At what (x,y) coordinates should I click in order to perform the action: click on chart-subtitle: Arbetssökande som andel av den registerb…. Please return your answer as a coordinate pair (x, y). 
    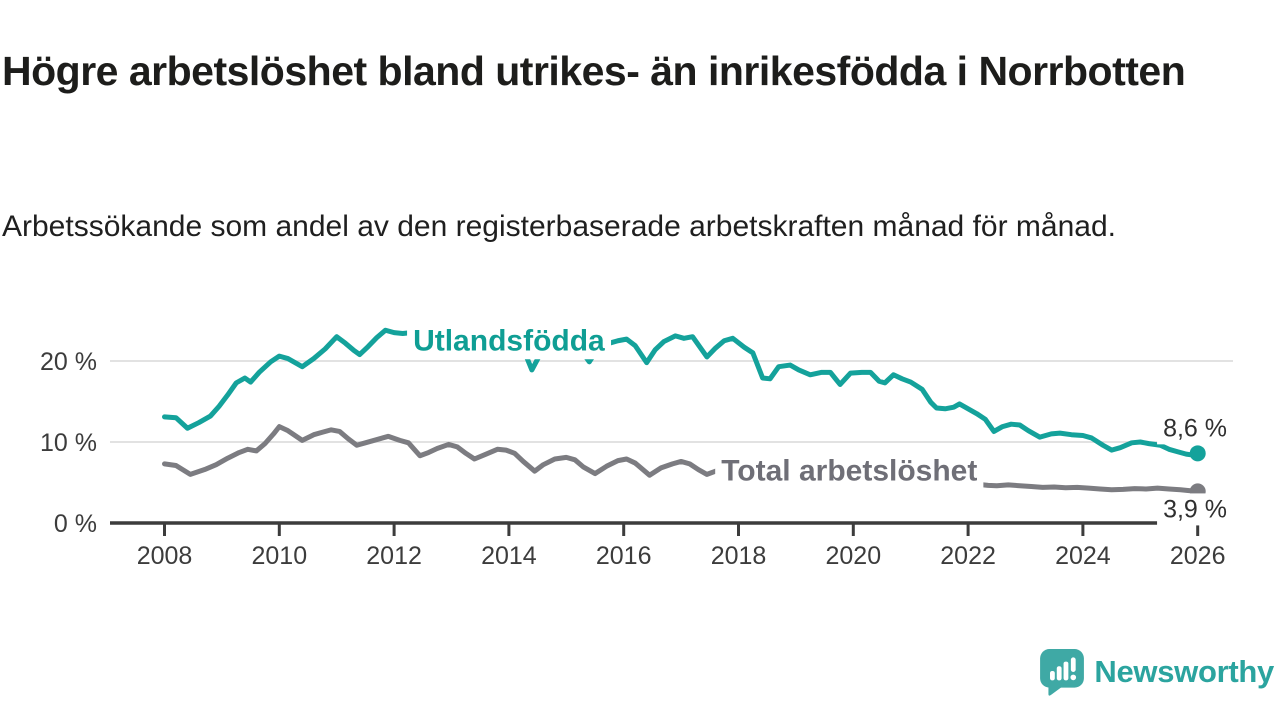
    Looking at the image, I should click on (559, 226).